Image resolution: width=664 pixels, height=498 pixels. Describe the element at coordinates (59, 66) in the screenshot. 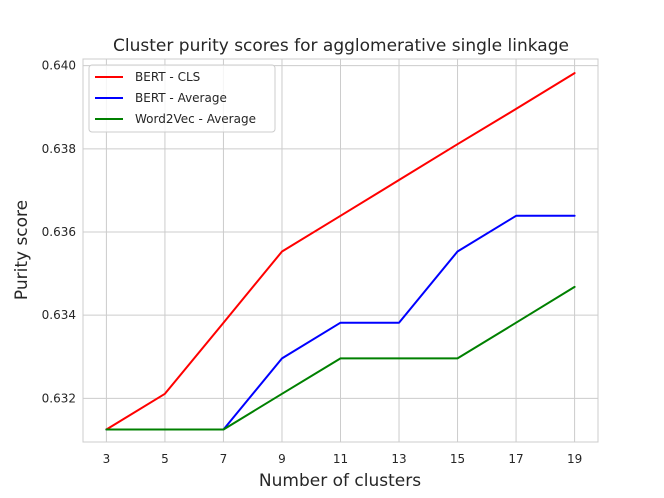

I see `y-tick-label: 0.640` at that location.